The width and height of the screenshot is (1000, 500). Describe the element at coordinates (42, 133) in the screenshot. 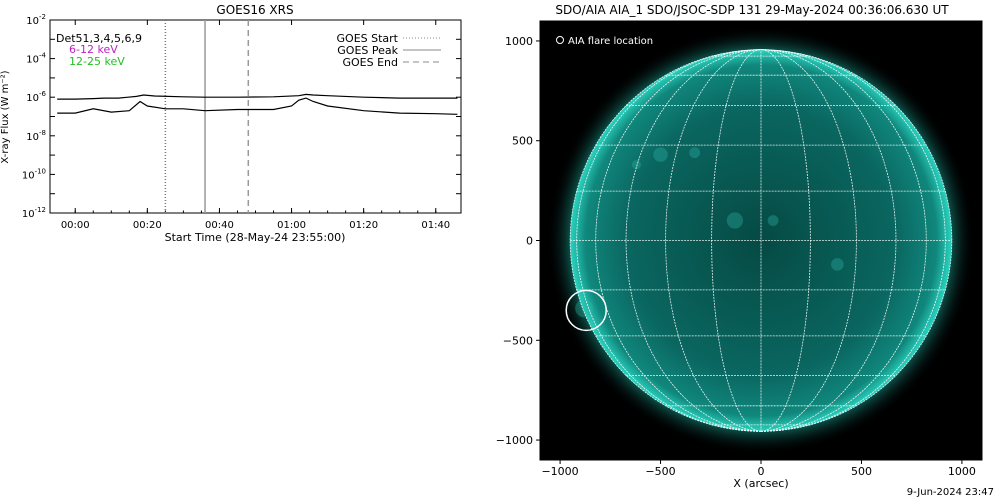

I see `tick-exponent: -8` at that location.